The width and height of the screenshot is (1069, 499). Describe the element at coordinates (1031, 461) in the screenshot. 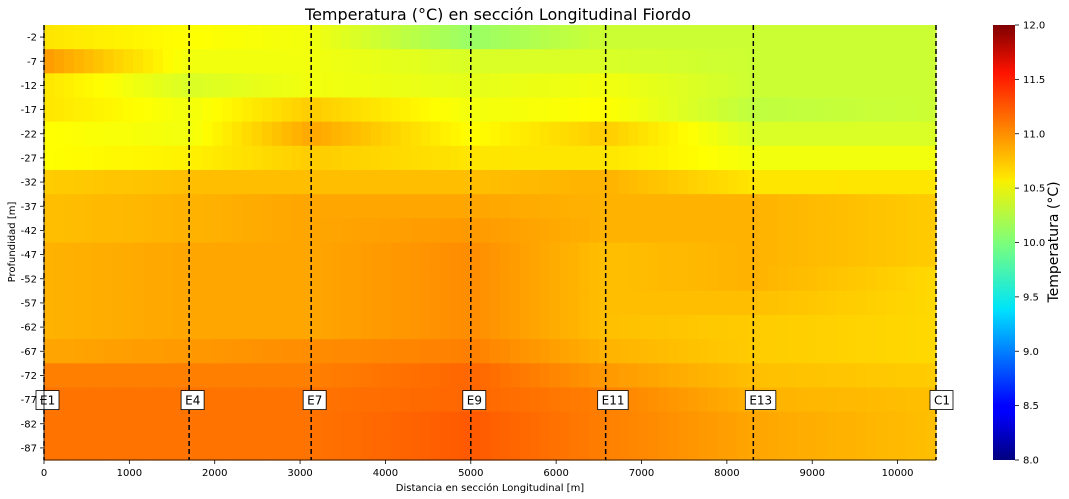

I see `colorbar-tick-label: 8.0` at that location.